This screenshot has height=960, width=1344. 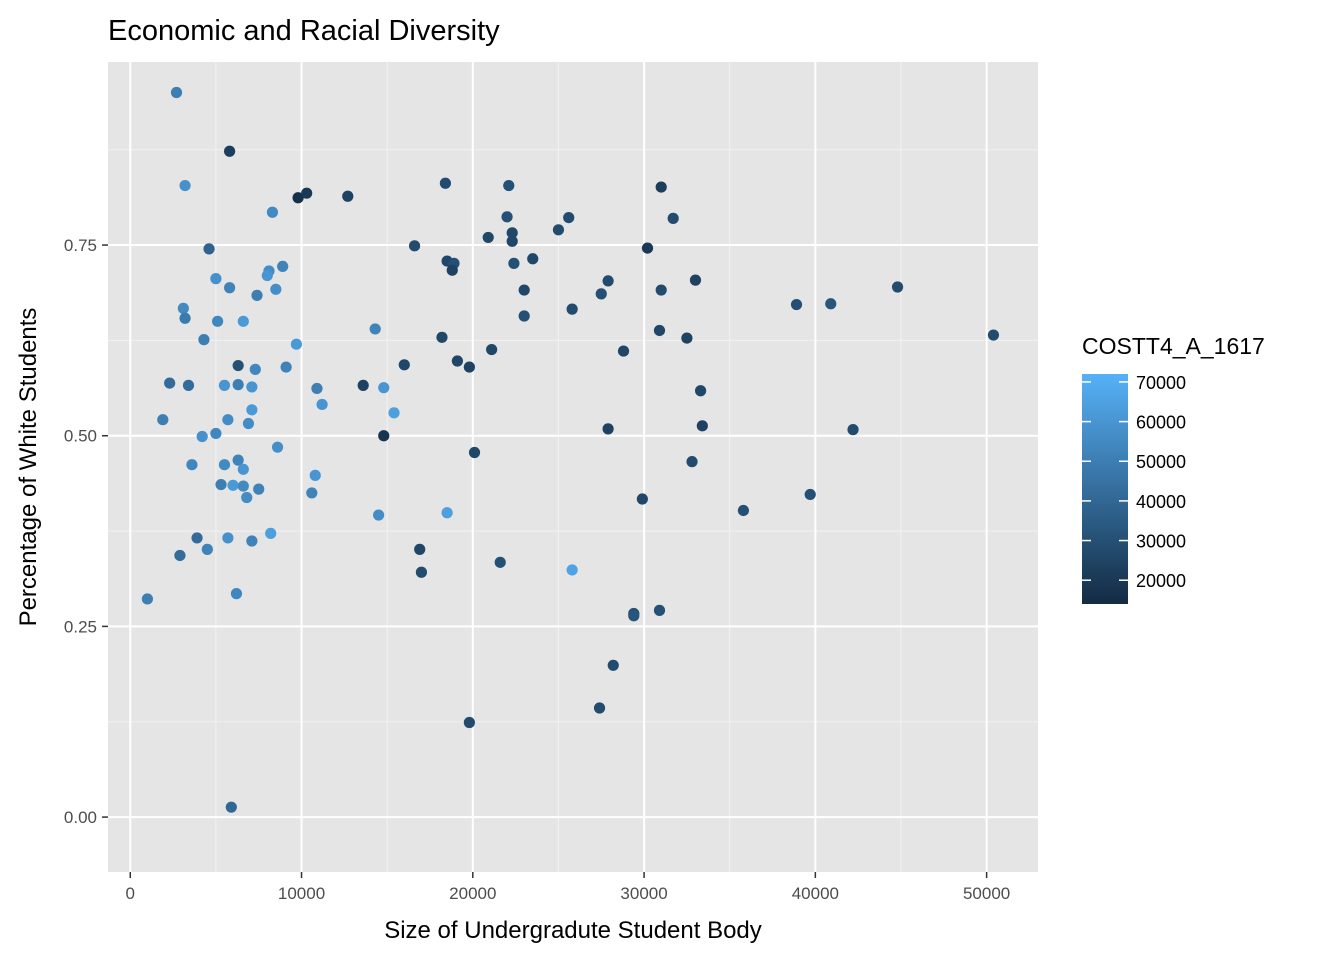 What do you see at coordinates (80, 817) in the screenshot?
I see `y-tick-label: 0.00` at bounding box center [80, 817].